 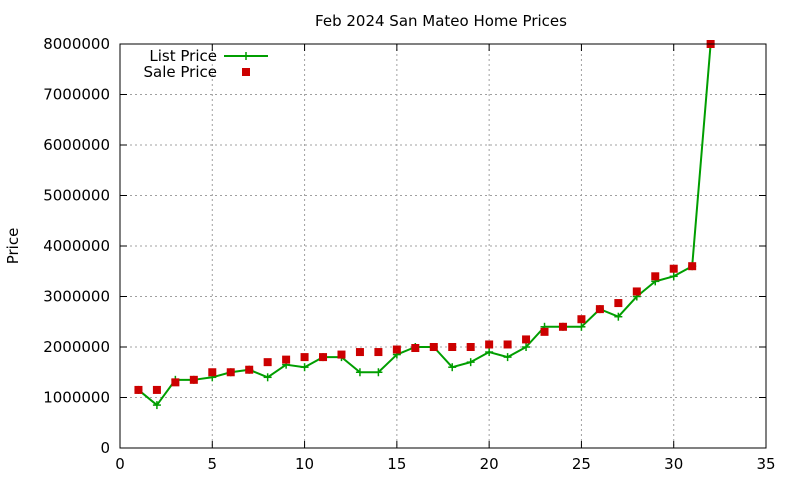 What do you see at coordinates (13, 246) in the screenshot?
I see `y-axis-label: Price` at bounding box center [13, 246].